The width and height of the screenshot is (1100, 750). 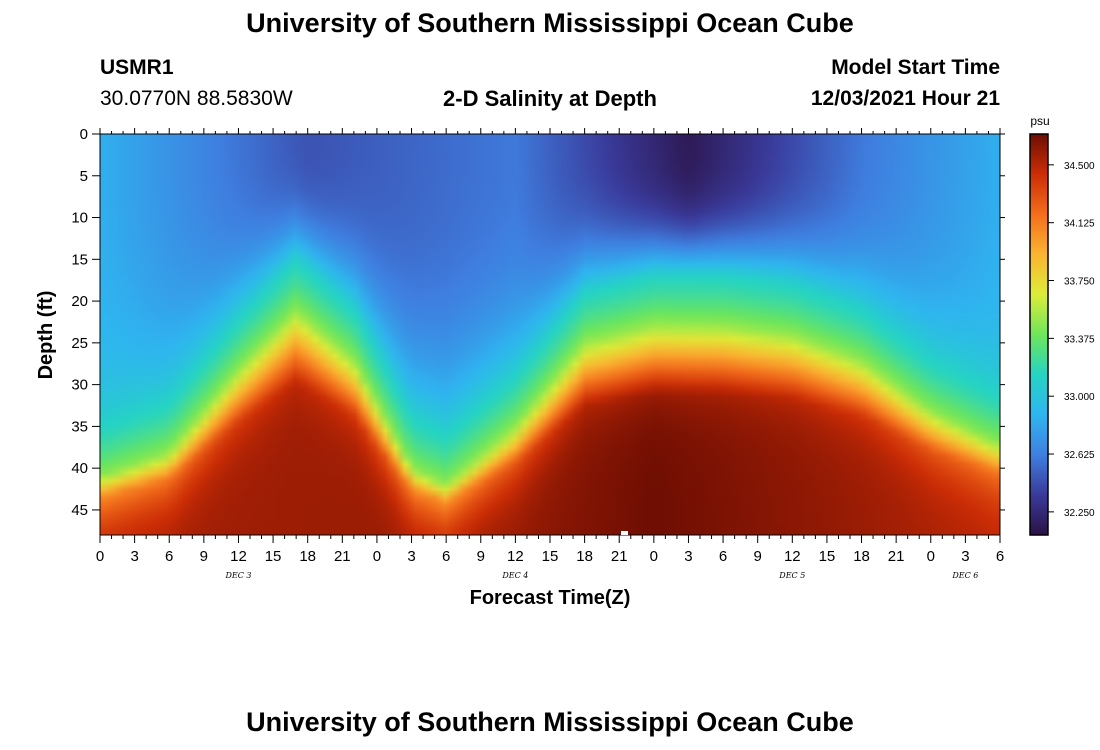 What do you see at coordinates (905, 98) in the screenshot?
I see `model-start-value: 12/03/2021 Hour 21` at bounding box center [905, 98].